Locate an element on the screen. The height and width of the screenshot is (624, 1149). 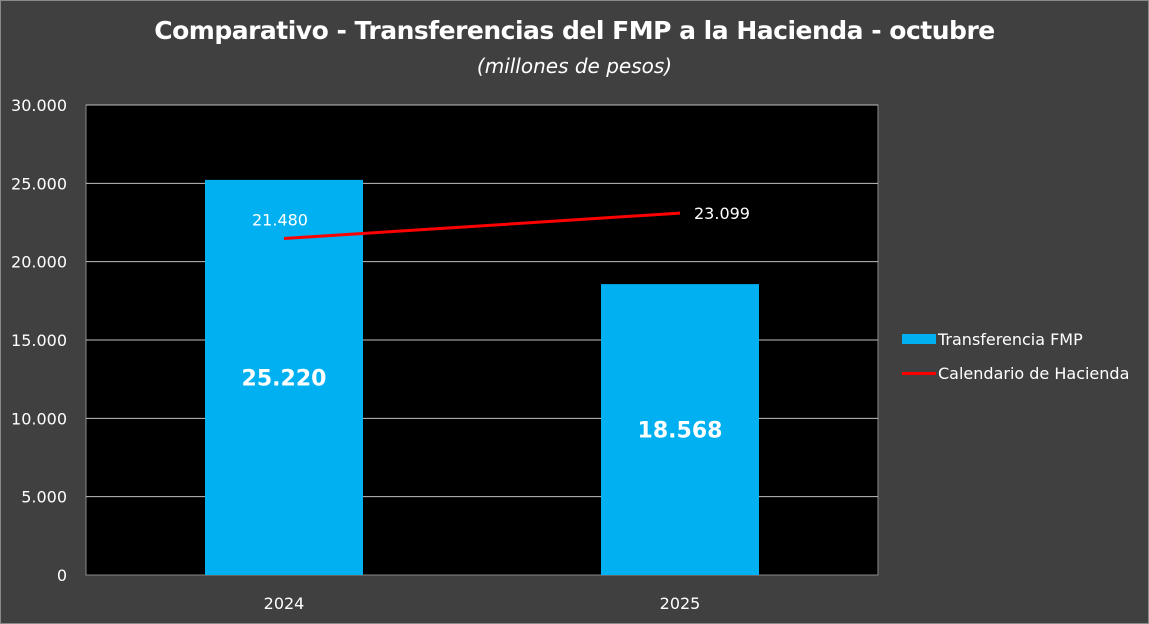
y-tick-label: 5.000 is located at coordinates (44, 497).